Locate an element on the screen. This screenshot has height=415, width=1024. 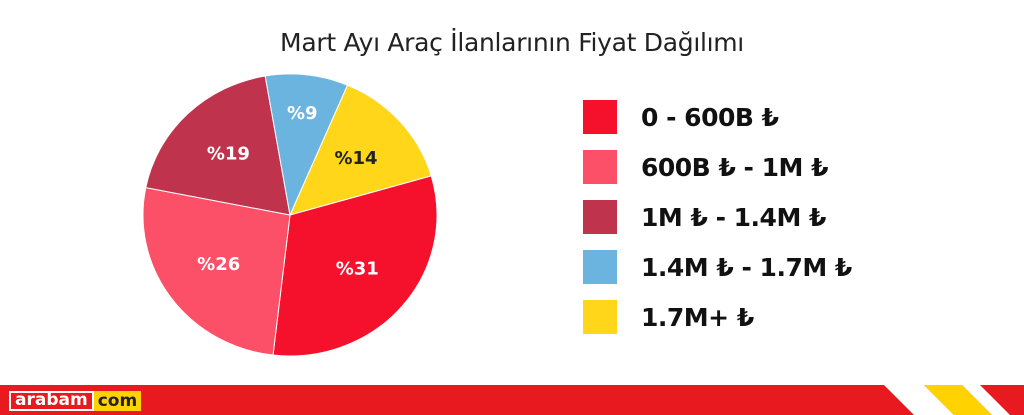
logo-text-primary: arabam is located at coordinates (51, 401).